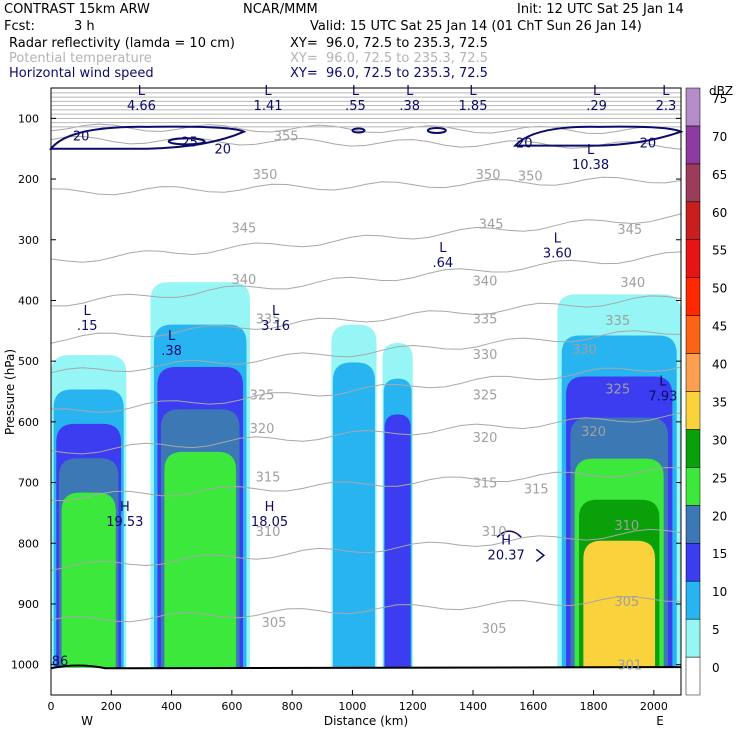 Image resolution: width=740 pixels, height=740 pixels. I want to click on wind-contour-small, so click(358, 130).